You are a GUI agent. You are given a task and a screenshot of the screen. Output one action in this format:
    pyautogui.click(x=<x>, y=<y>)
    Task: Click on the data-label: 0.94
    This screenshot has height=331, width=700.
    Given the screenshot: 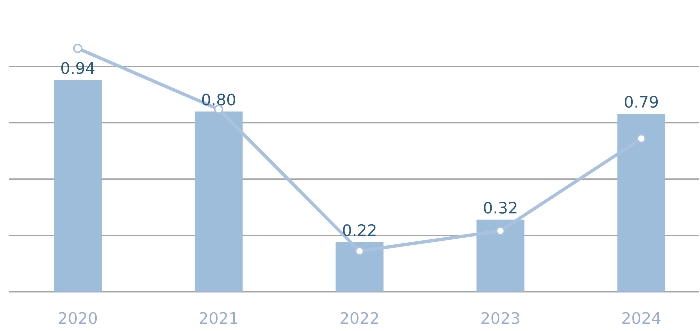 What is the action you would take?
    pyautogui.click(x=78, y=68)
    